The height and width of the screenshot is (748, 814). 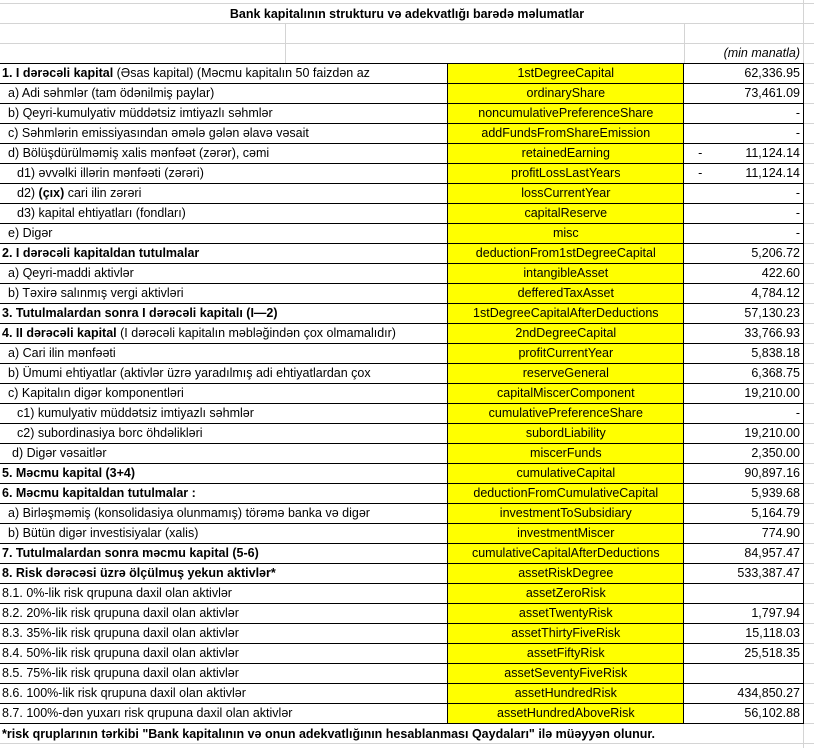 What do you see at coordinates (224, 193) in the screenshot?
I see `row-label-cell: d2) (çıx) cari ilin zərəri` at bounding box center [224, 193].